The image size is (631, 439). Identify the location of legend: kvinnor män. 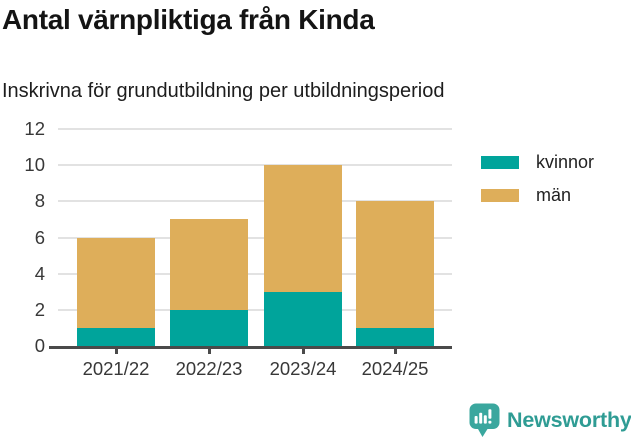
(537, 179).